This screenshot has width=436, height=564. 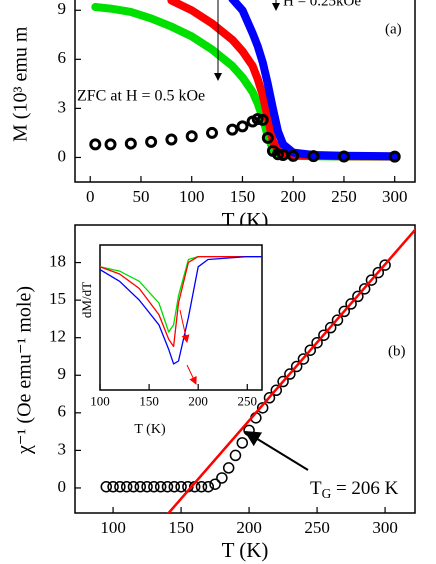 I want to click on chart: 100 150 200 250 dM/dT T (K), so click(x=171, y=340).